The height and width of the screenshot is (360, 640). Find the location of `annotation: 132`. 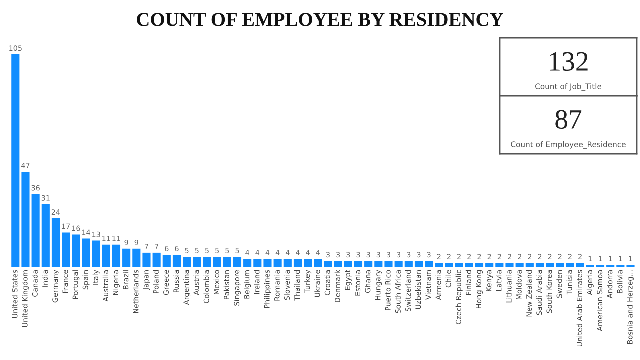

annotation: 132 is located at coordinates (569, 62).